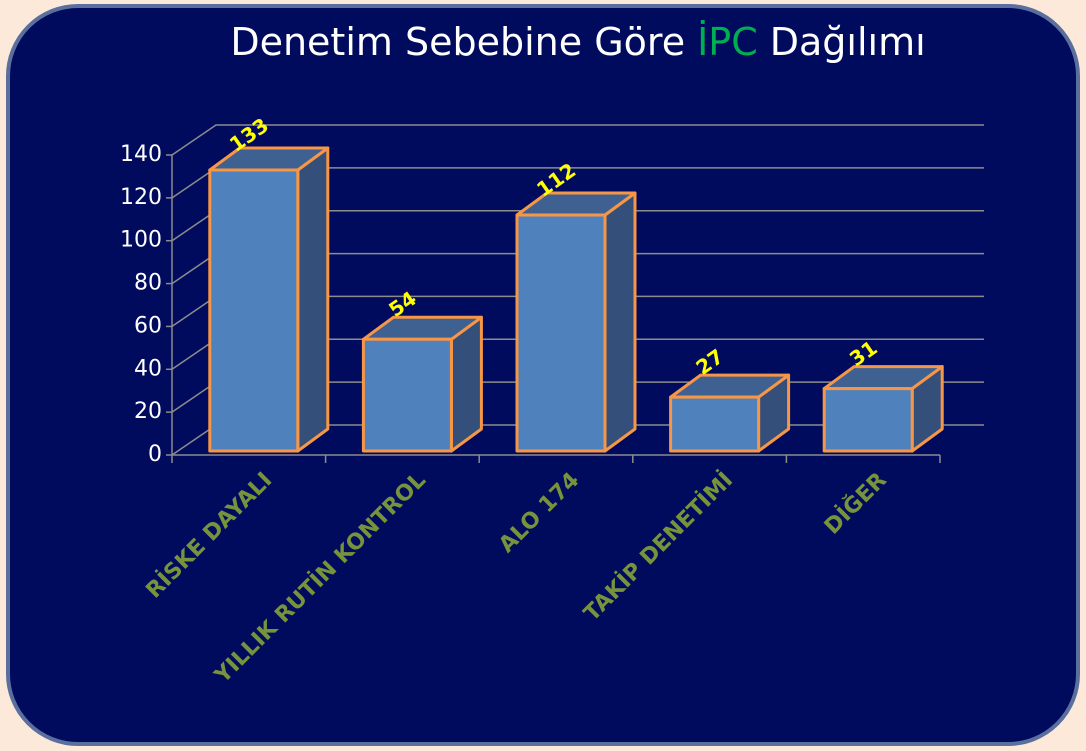 Image resolution: width=1086 pixels, height=751 pixels. I want to click on title-part: Dağılımı, so click(848, 42).